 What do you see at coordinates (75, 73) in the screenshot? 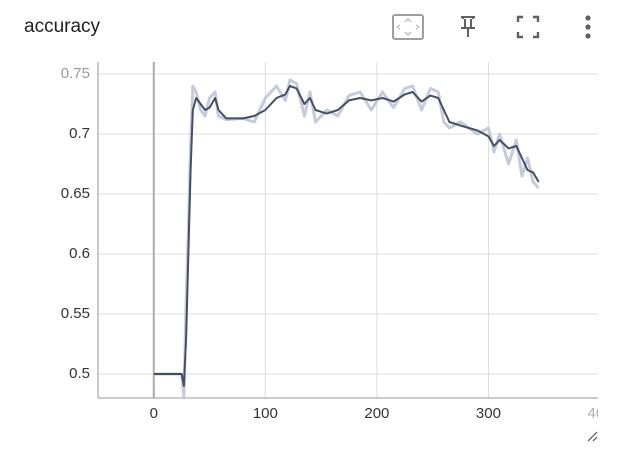
I see `y-tick-label: 0.75` at bounding box center [75, 73].